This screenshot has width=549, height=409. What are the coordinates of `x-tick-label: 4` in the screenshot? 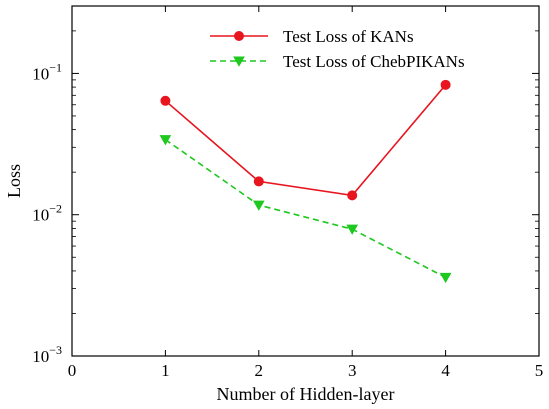 It's located at (445, 370).